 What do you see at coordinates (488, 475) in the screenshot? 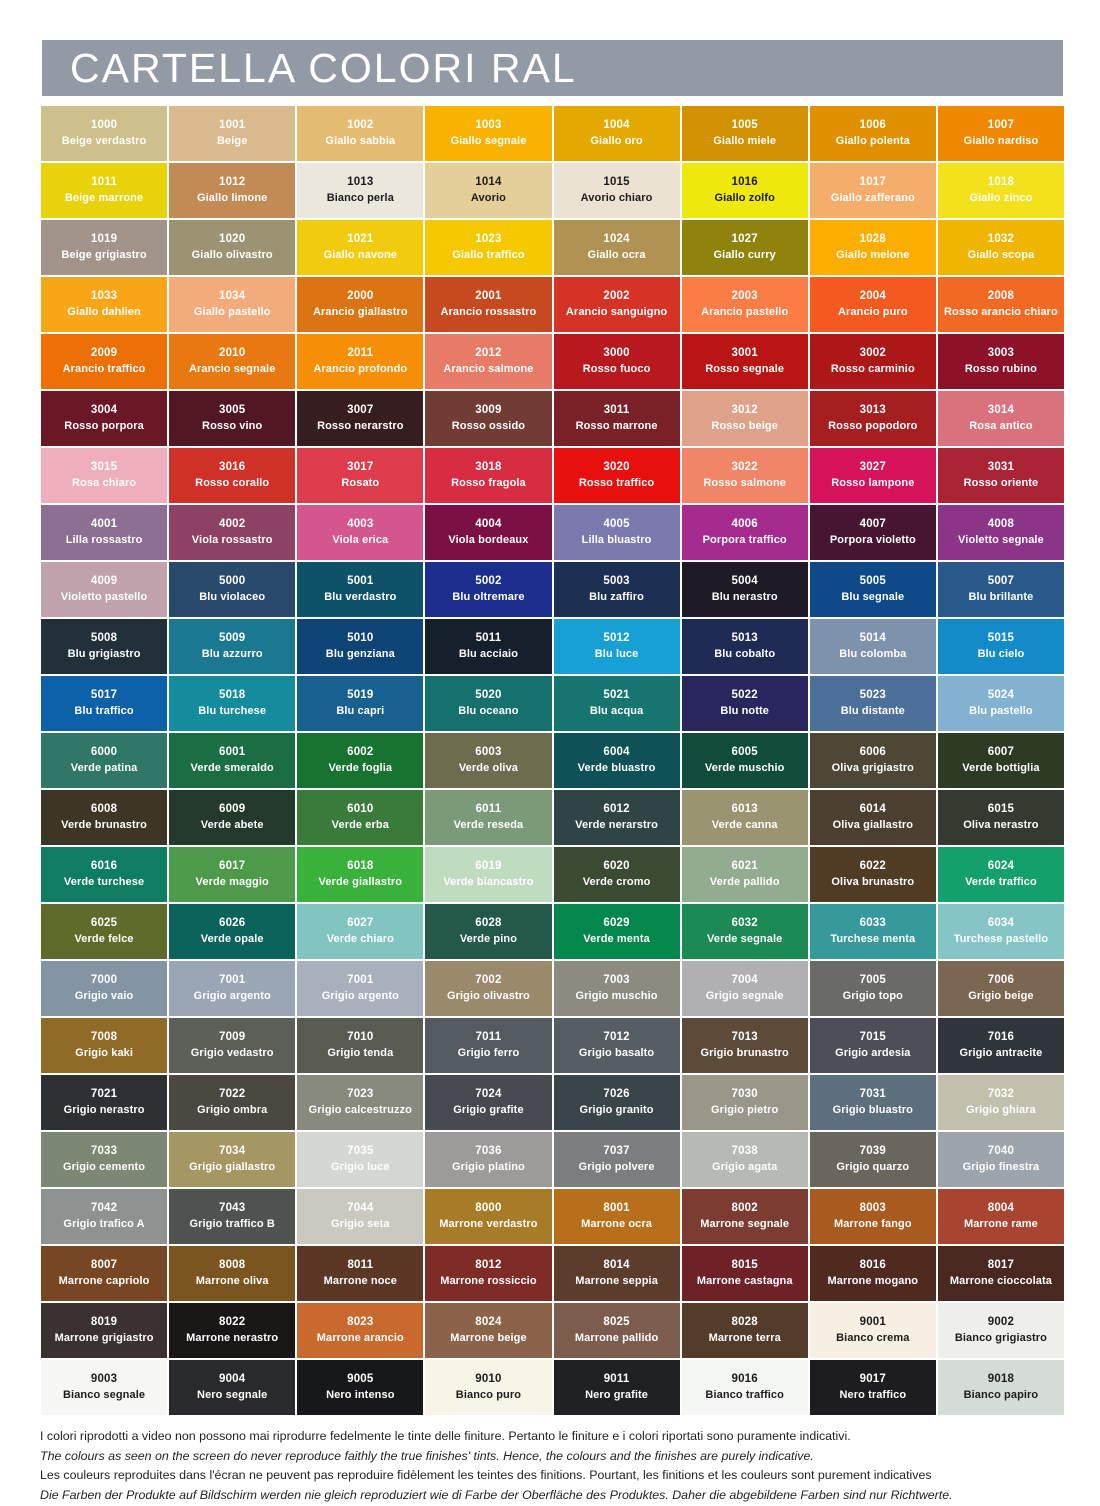
I see `color-swatch-3018: 3018 Rosso fragola` at bounding box center [488, 475].